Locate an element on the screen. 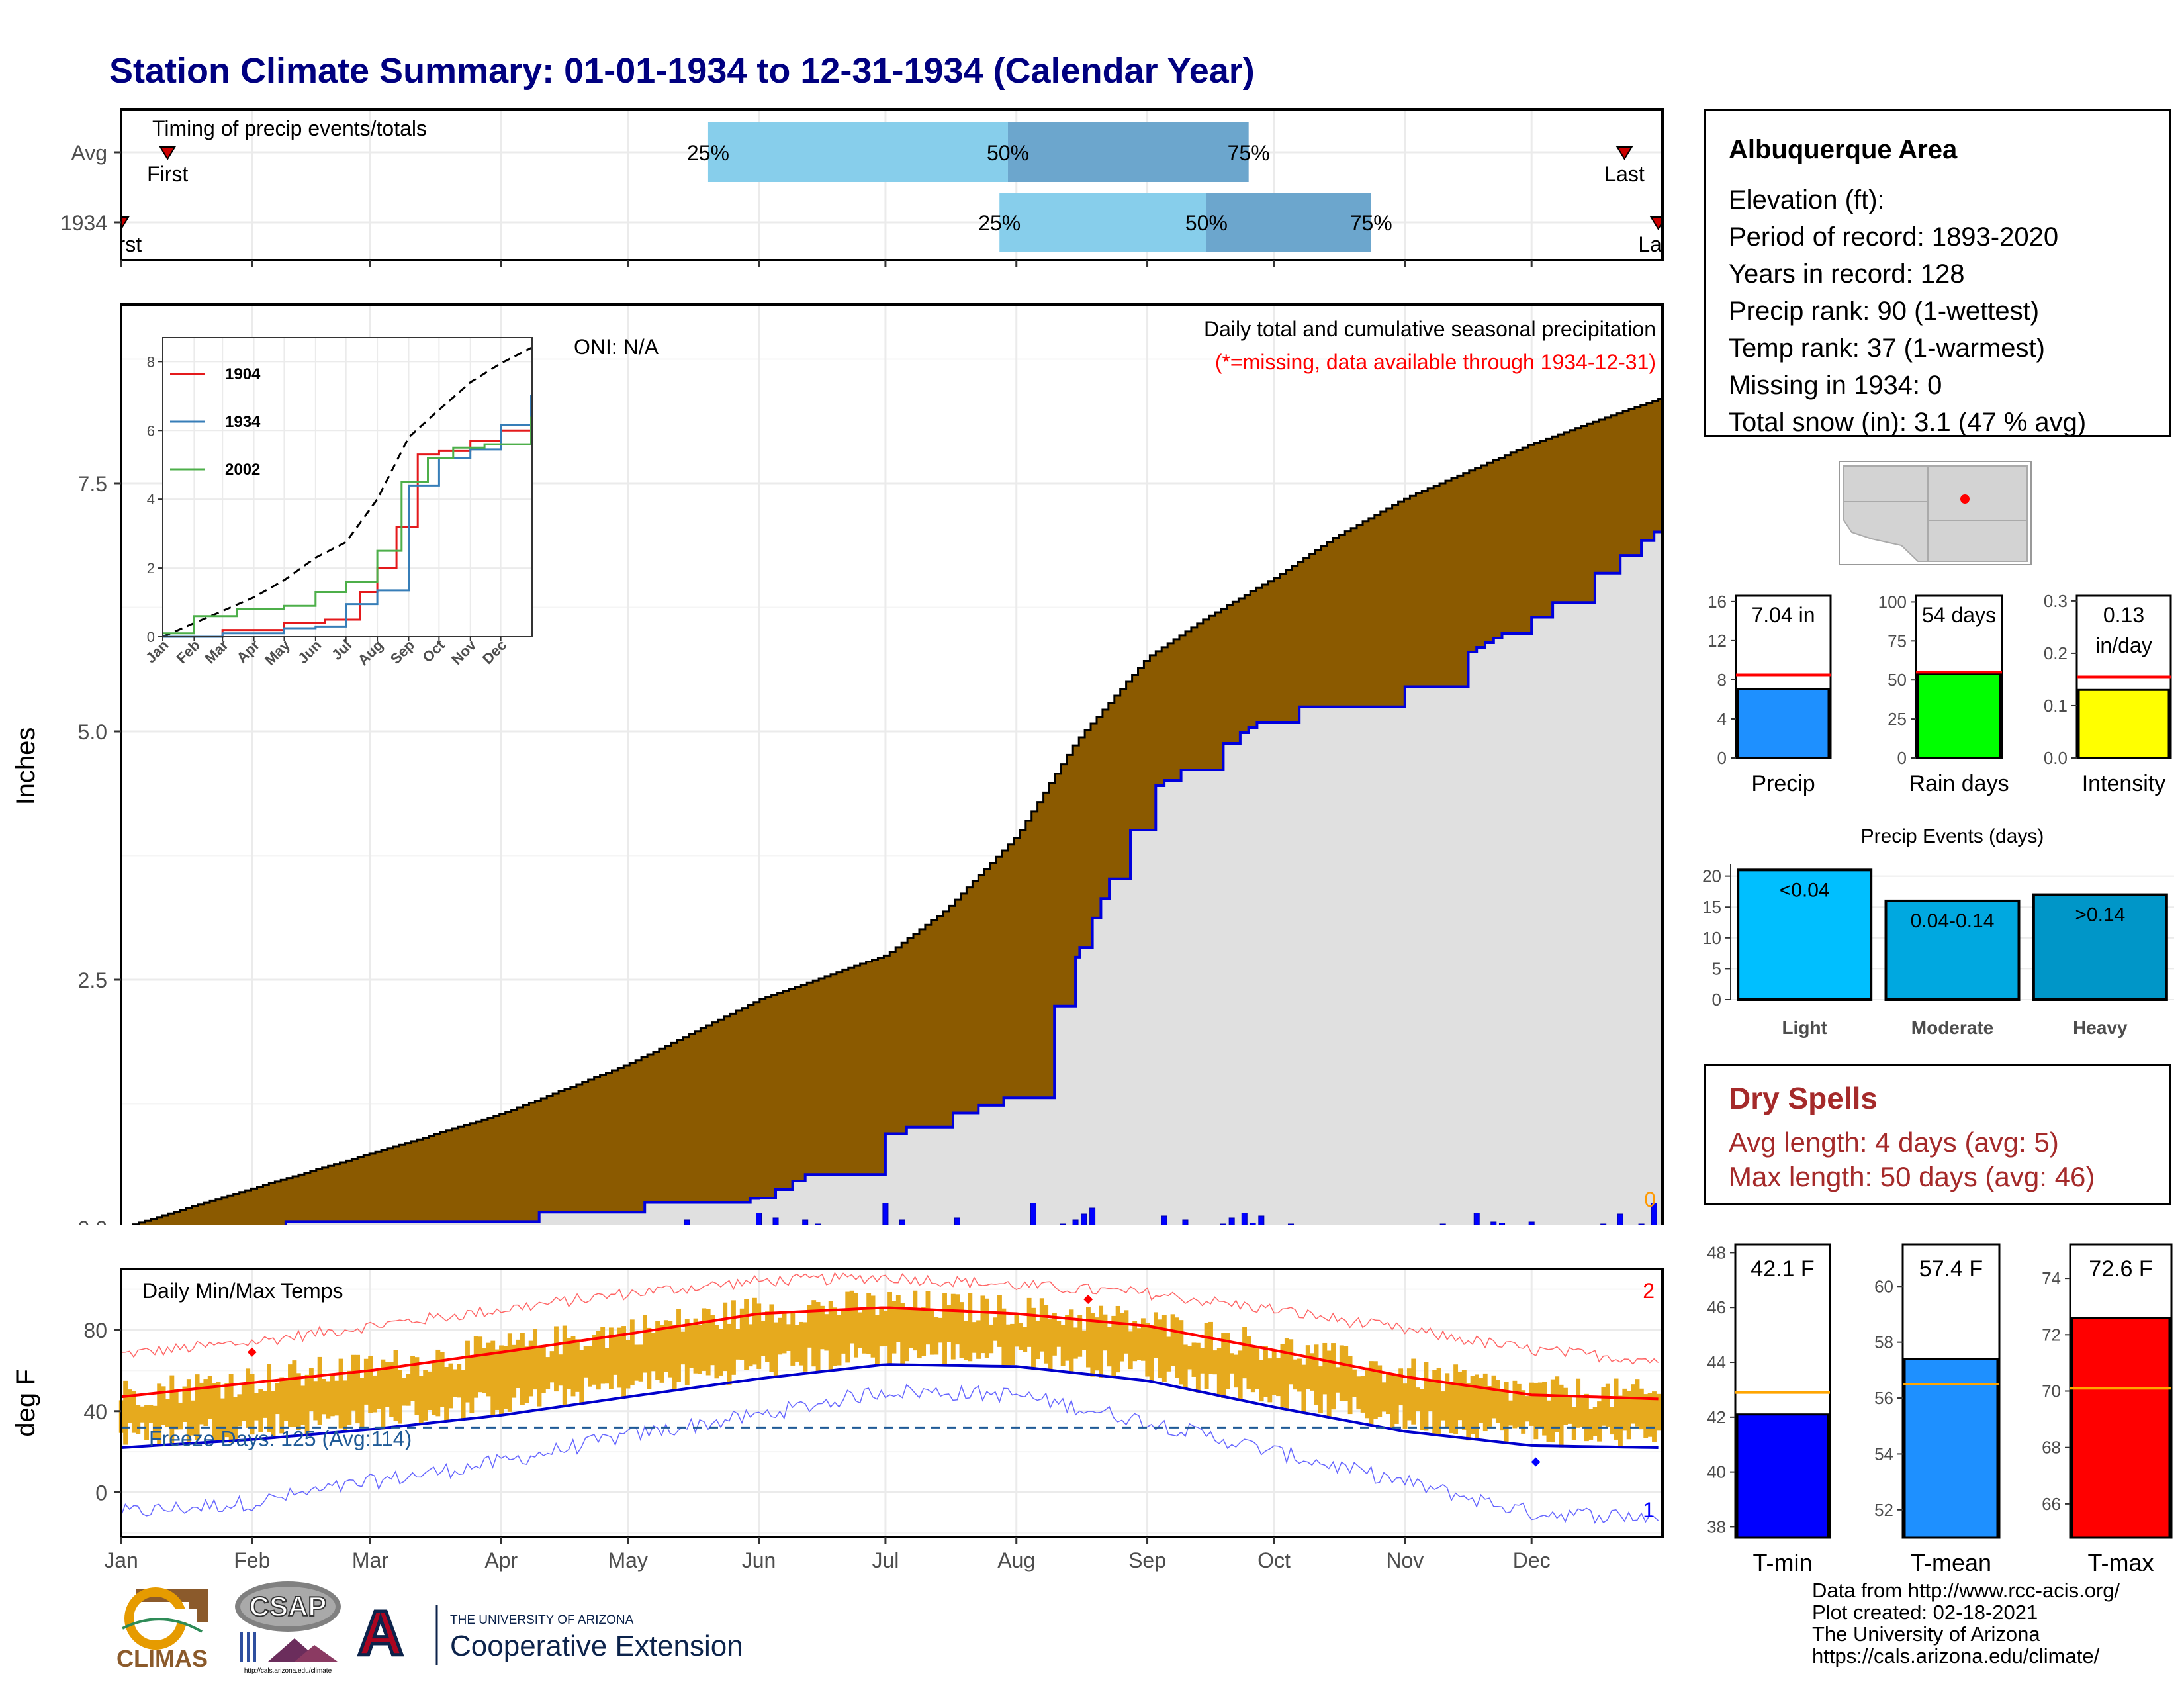 This screenshot has height=1688, width=2184. events-bar-label: 0.04-0.14 is located at coordinates (1953, 921).